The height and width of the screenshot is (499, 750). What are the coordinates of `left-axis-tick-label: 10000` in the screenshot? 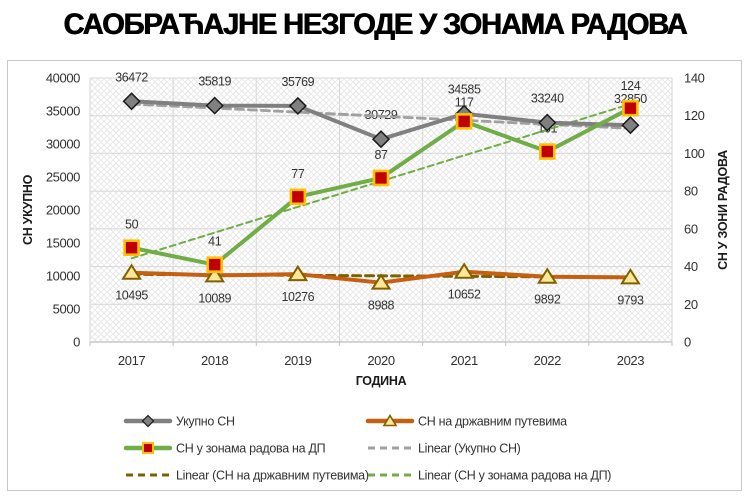 It's located at (63, 276).